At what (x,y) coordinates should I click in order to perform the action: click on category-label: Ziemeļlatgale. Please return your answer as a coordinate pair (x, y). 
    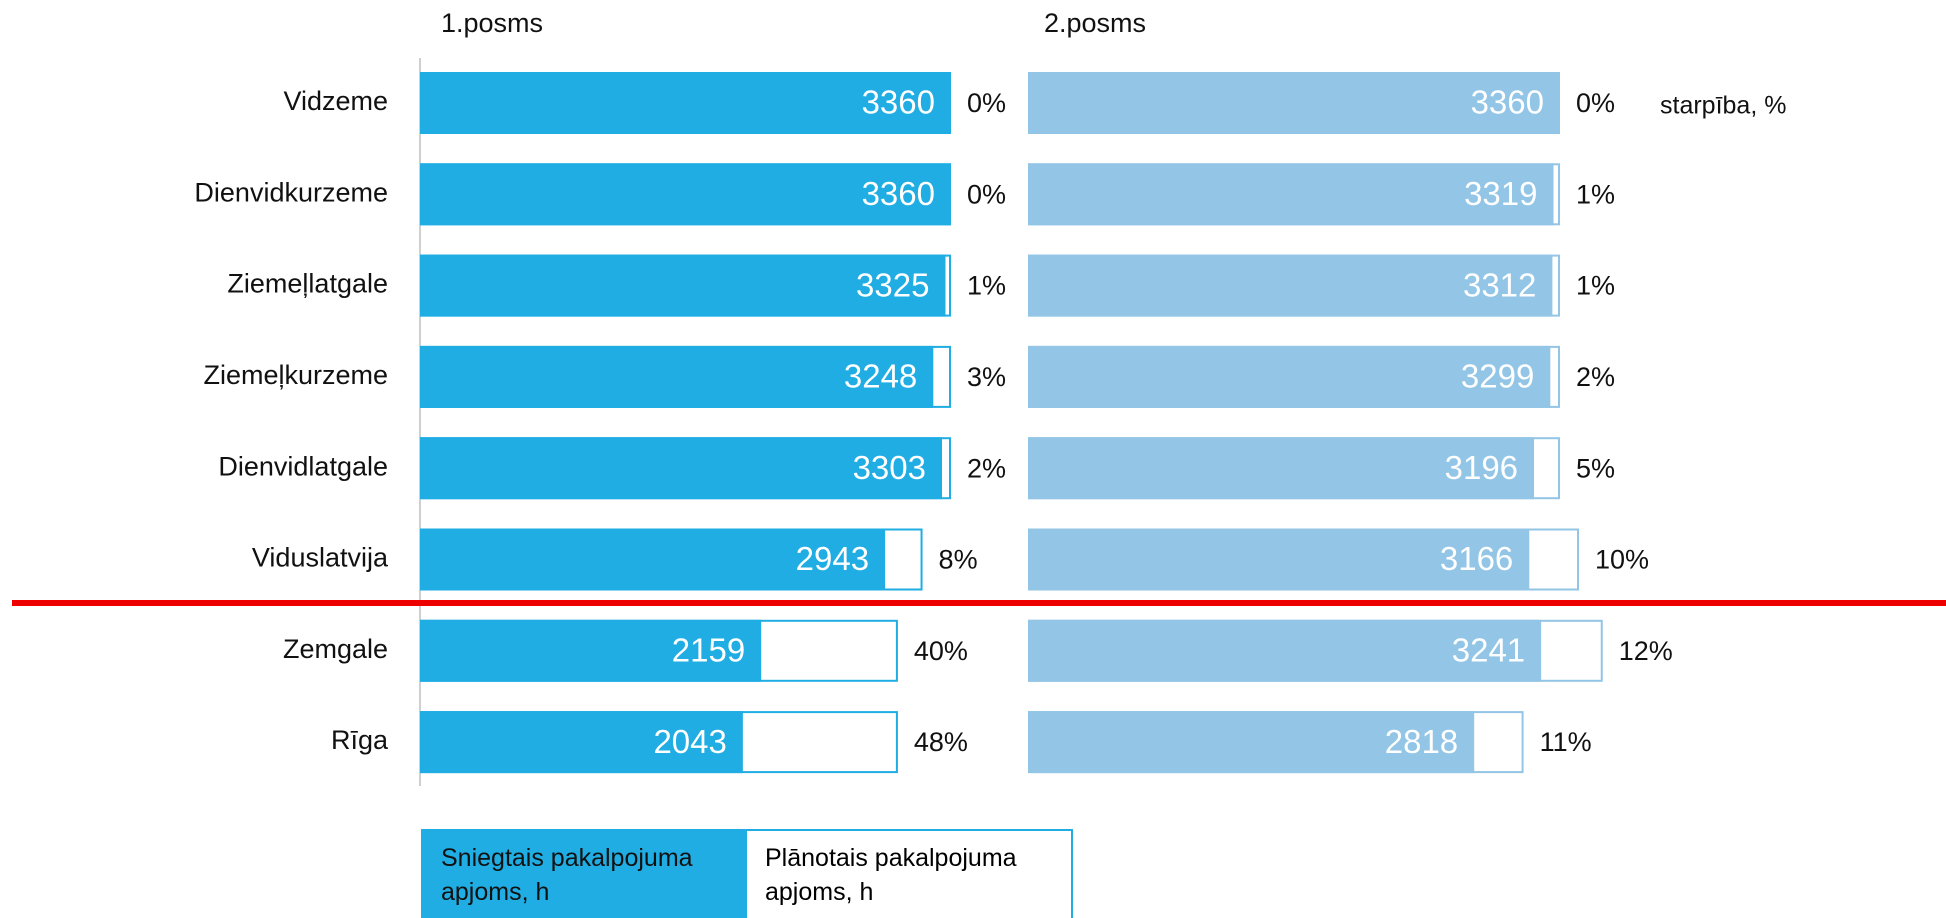
    Looking at the image, I should click on (307, 284).